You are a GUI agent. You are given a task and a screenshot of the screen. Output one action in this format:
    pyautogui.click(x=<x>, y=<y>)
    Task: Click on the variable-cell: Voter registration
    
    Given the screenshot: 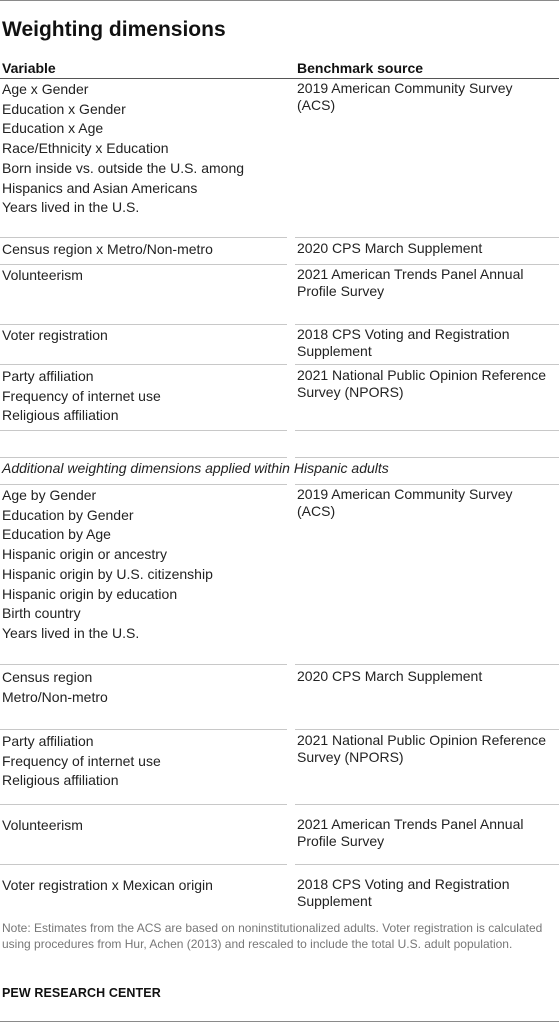 What is the action you would take?
    pyautogui.click(x=142, y=336)
    